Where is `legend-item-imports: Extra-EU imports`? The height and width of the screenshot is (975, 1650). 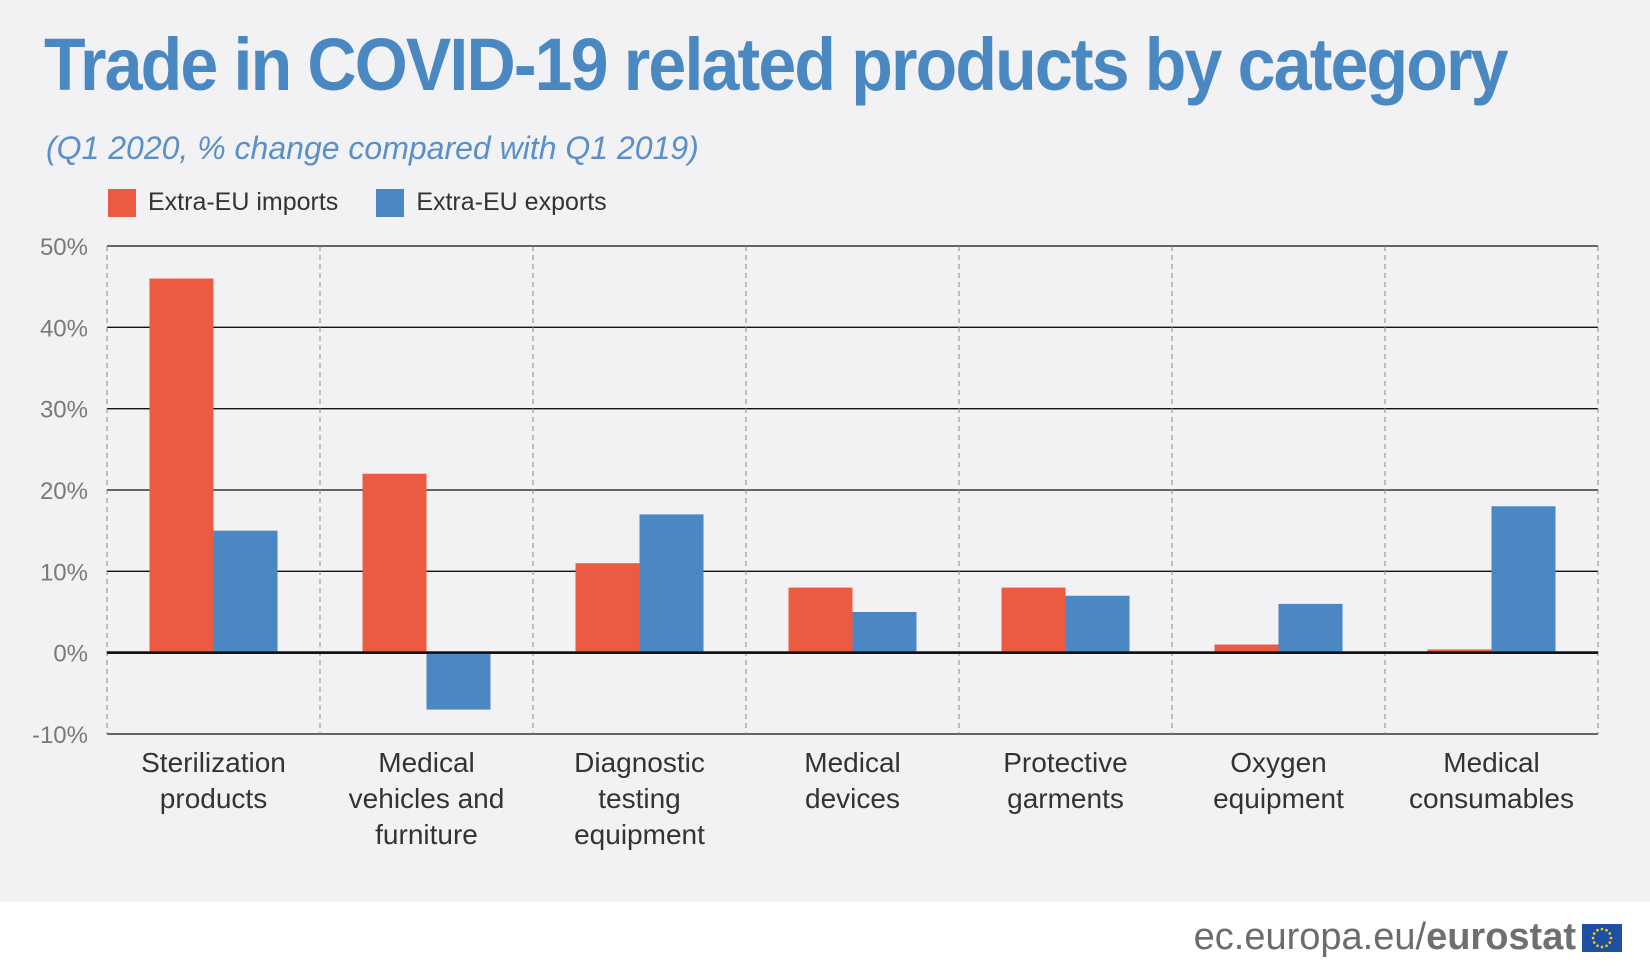 legend-item-imports: Extra-EU imports is located at coordinates (223, 202).